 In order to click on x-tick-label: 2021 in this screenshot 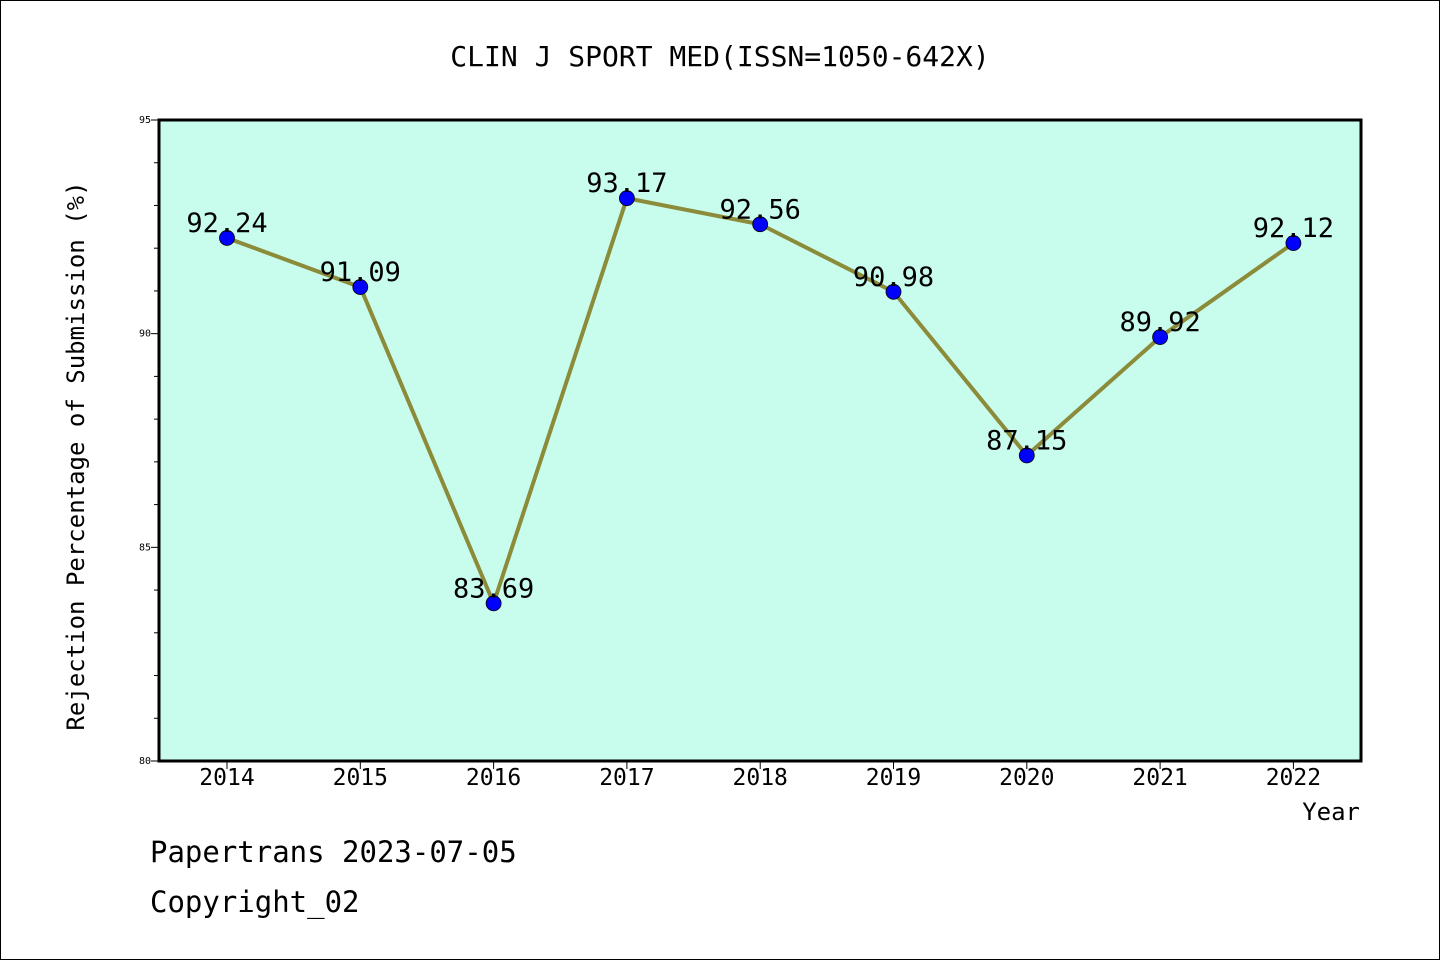, I will do `click(1159, 778)`.